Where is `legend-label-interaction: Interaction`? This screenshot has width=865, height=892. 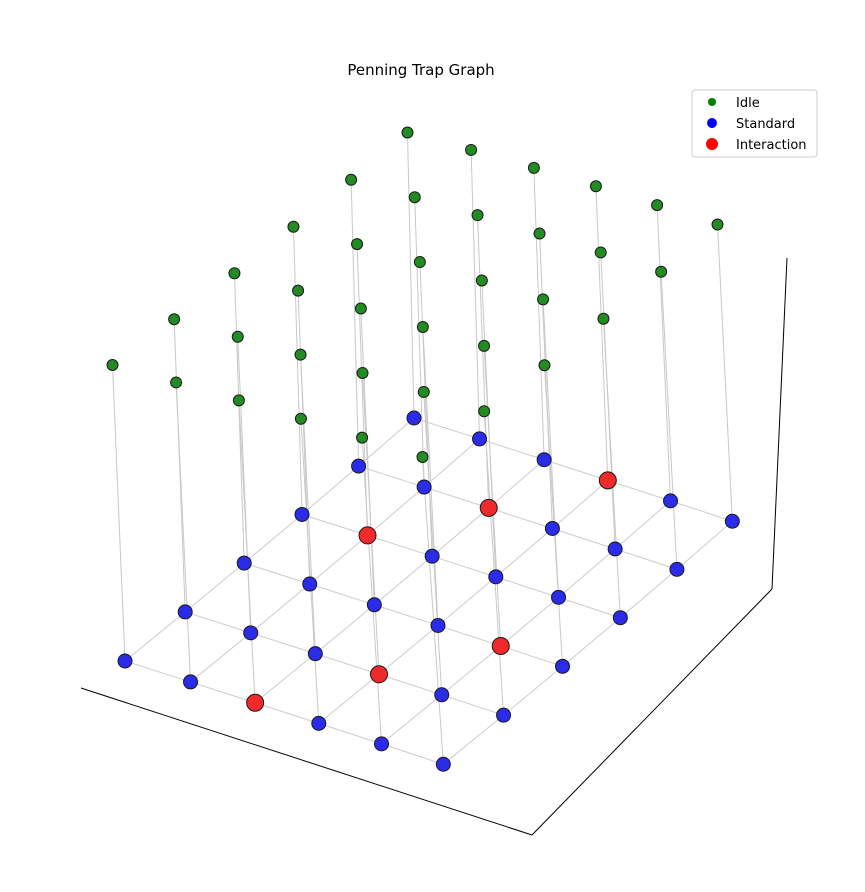 legend-label-interaction: Interaction is located at coordinates (771, 145).